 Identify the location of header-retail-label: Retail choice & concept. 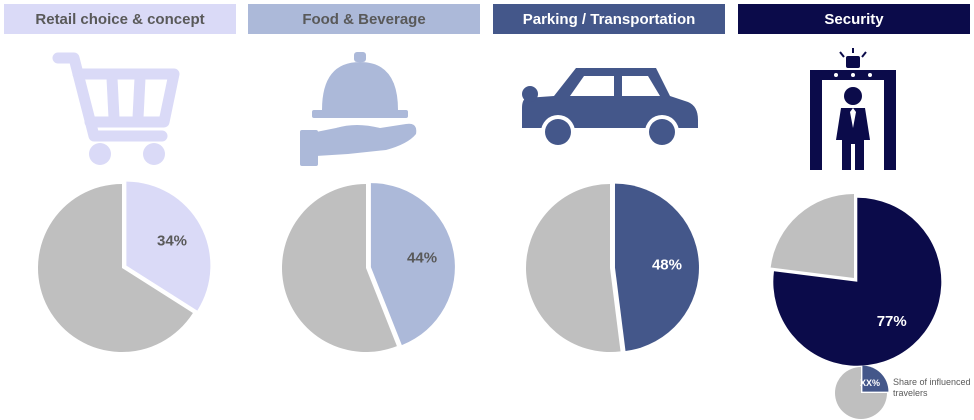
(120, 19).